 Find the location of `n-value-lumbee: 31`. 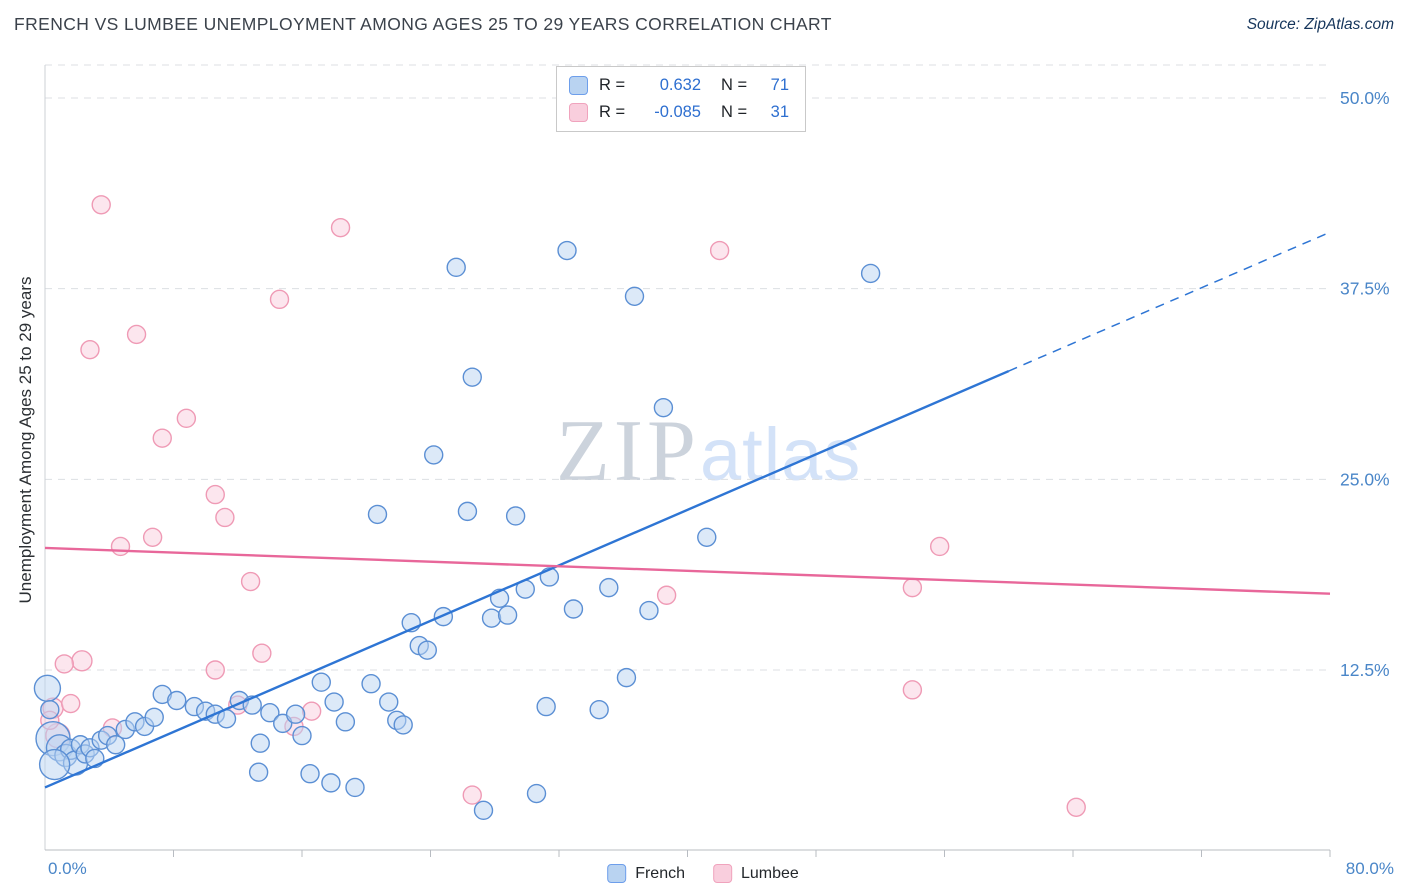

n-value-lumbee: 31 is located at coordinates (779, 112).